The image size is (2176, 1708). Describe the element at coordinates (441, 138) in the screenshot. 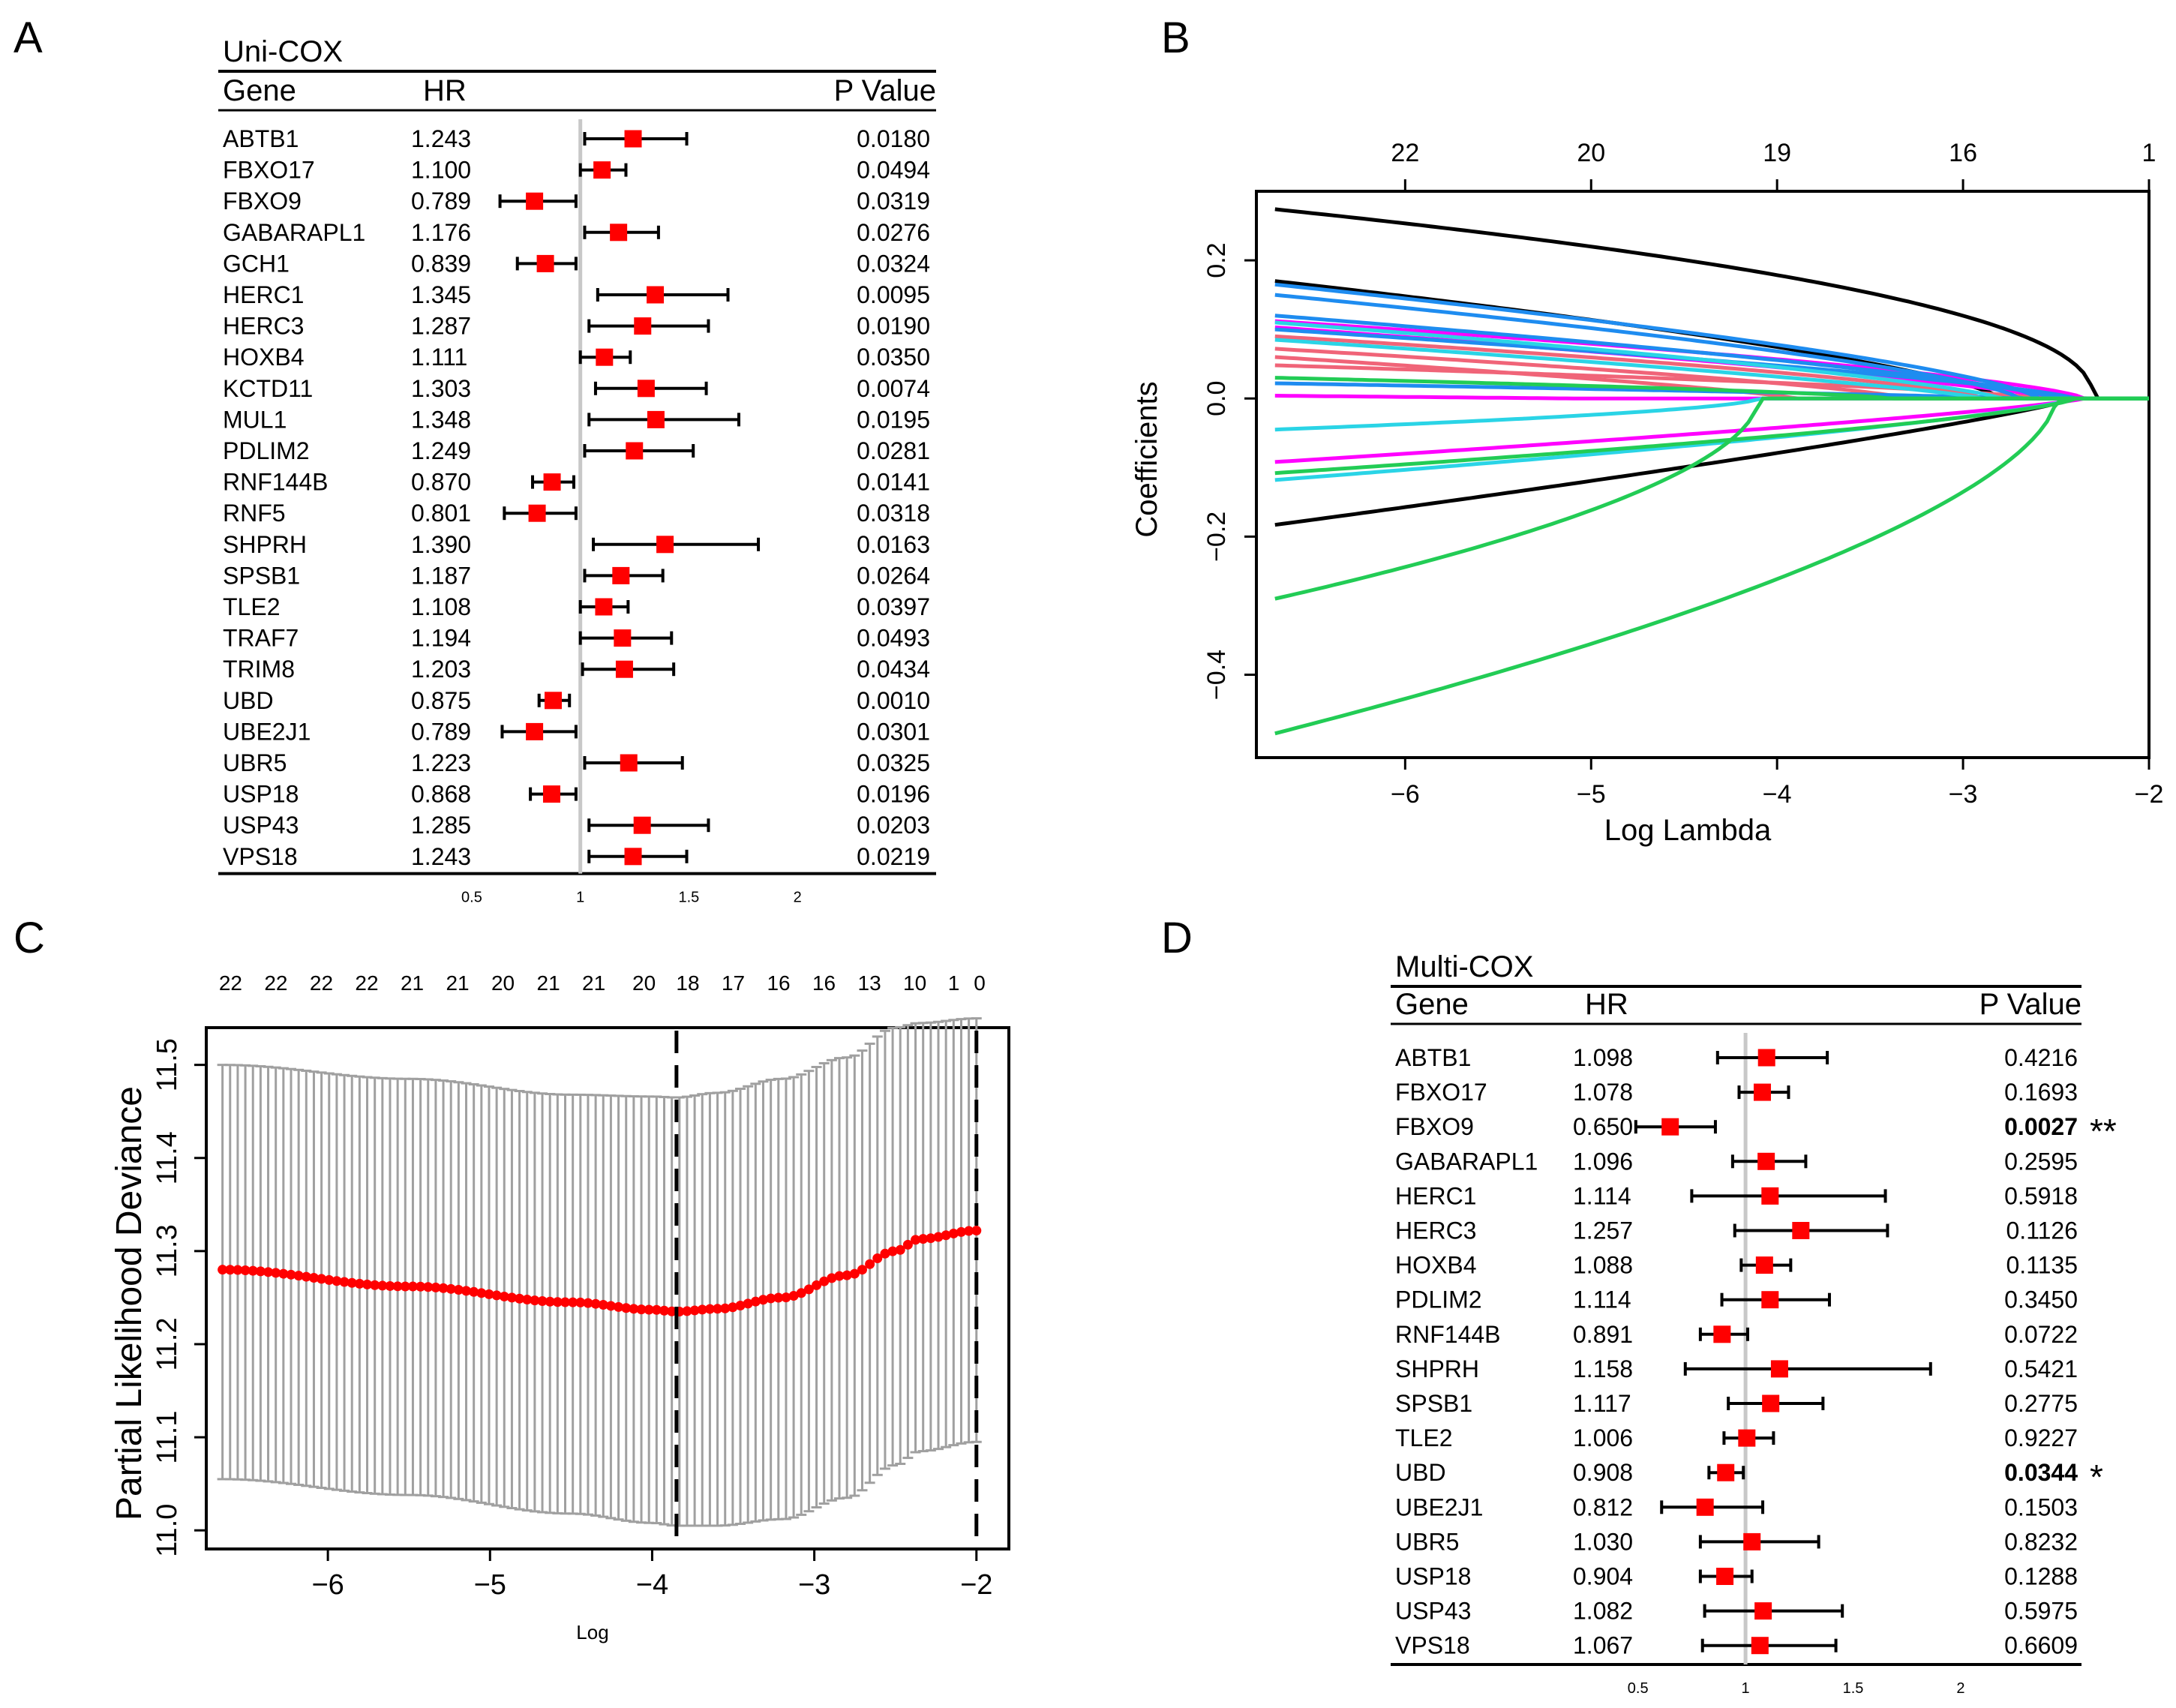

I see `hr-value: 1.243` at that location.